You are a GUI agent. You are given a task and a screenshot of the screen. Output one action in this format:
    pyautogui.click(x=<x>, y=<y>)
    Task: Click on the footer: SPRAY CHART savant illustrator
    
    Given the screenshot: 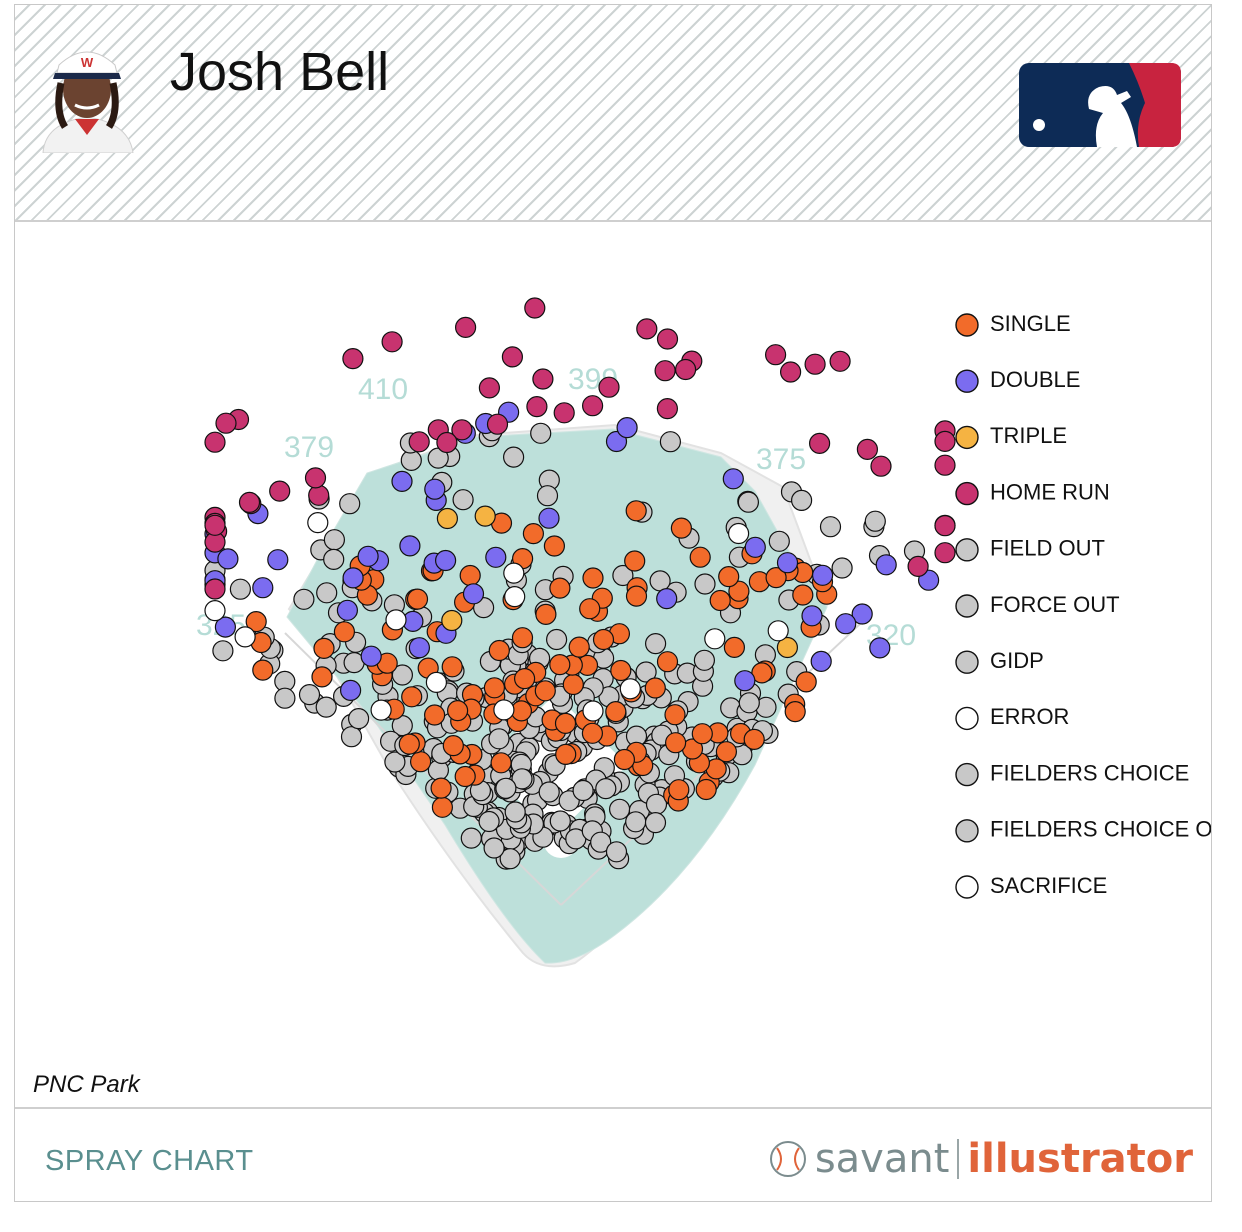 What is the action you would take?
    pyautogui.click(x=613, y=1154)
    